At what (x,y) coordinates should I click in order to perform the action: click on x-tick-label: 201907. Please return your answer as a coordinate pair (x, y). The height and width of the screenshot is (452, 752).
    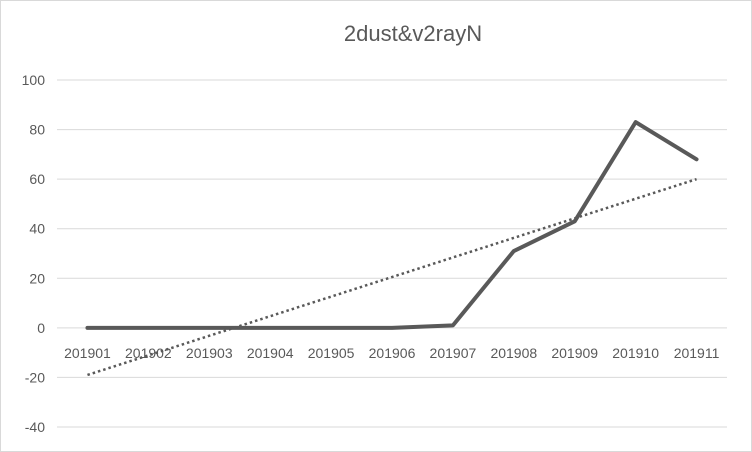
    Looking at the image, I should click on (453, 353).